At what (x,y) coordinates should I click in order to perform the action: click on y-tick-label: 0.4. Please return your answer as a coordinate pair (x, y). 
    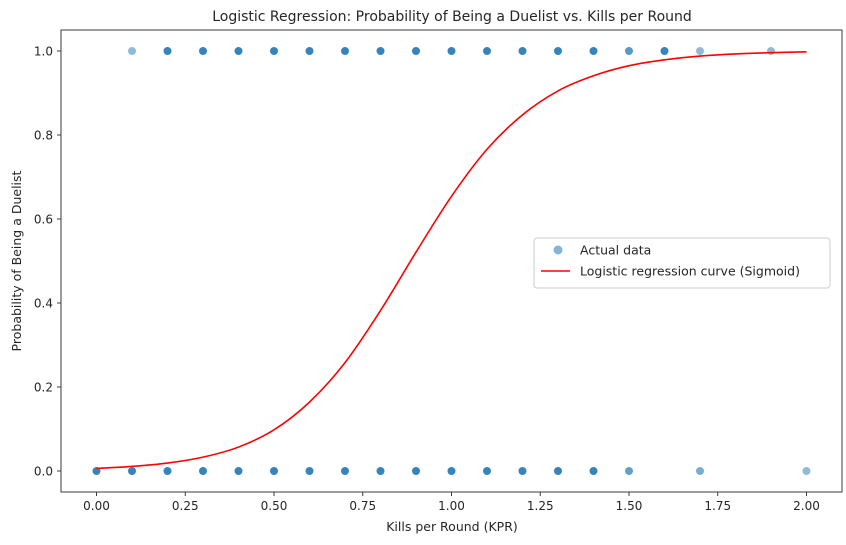
    Looking at the image, I should click on (43, 304).